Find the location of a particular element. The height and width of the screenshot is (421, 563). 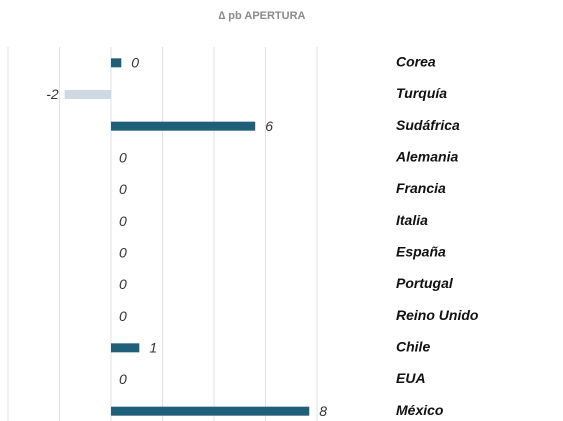

category-label: Reino Unido is located at coordinates (437, 315).